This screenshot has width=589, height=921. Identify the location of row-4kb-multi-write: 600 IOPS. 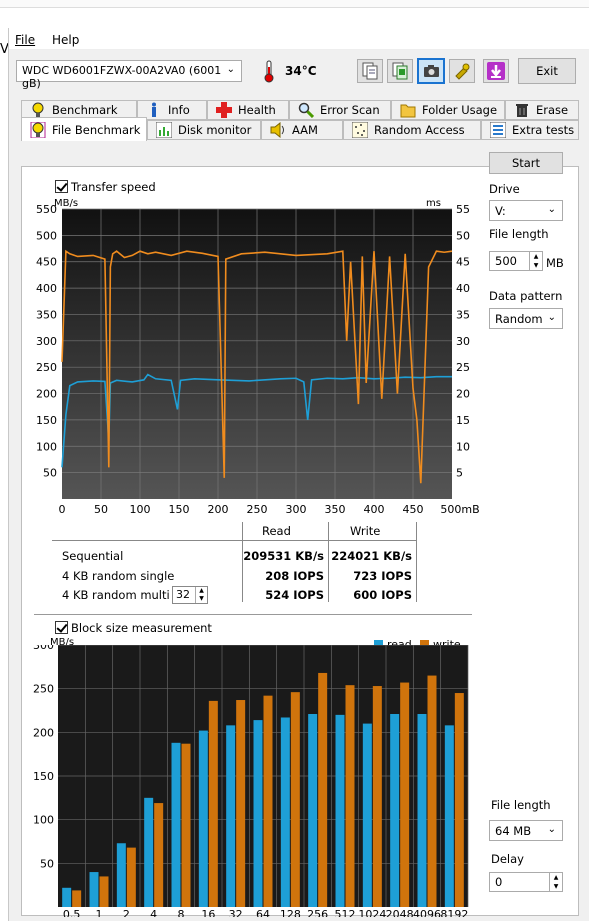
(382, 595).